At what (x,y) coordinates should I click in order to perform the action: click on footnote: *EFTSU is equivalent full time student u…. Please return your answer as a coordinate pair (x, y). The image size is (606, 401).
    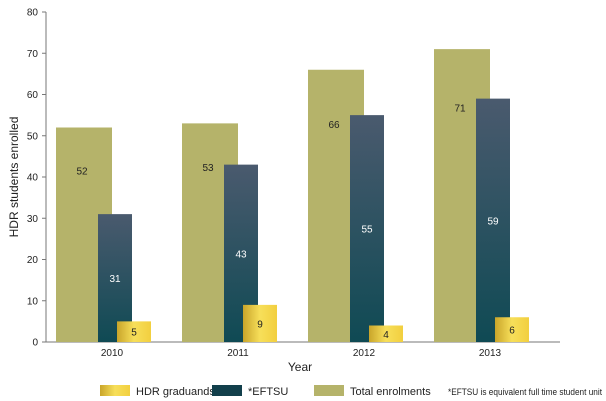
    Looking at the image, I should click on (525, 392).